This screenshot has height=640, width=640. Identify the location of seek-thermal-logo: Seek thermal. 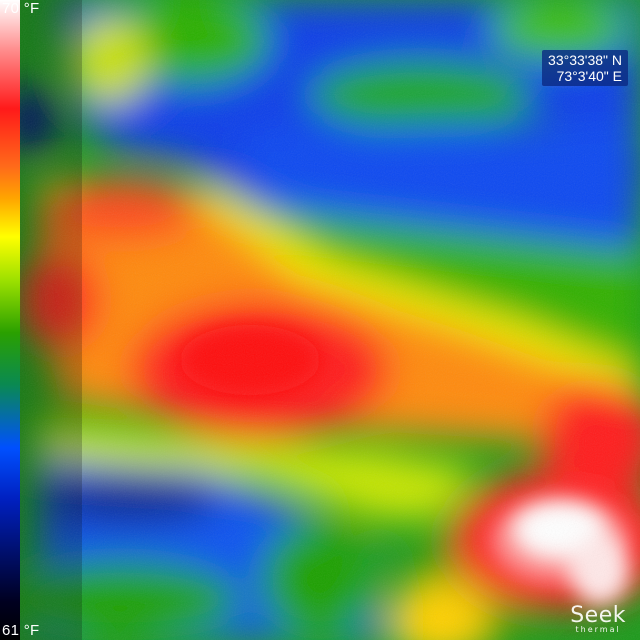
(598, 619).